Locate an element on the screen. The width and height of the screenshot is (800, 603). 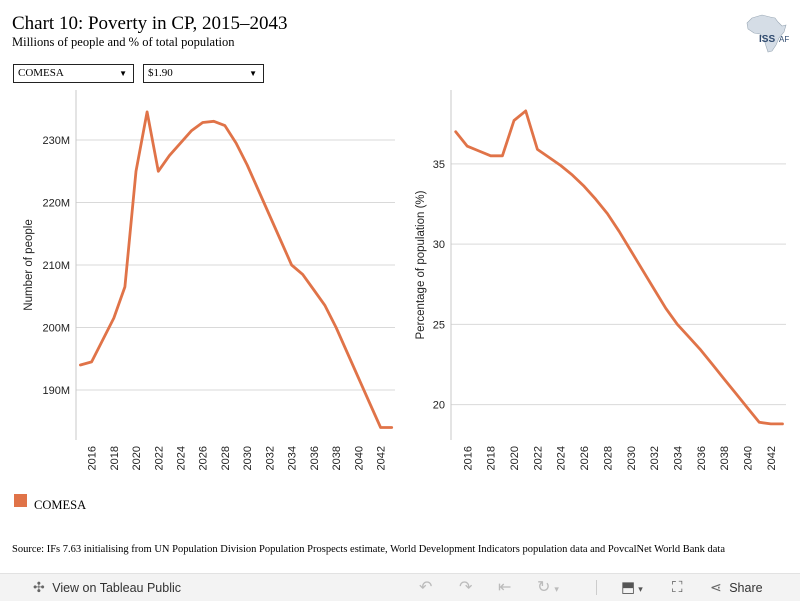
y-tick-label: 30 is located at coordinates (439, 245).